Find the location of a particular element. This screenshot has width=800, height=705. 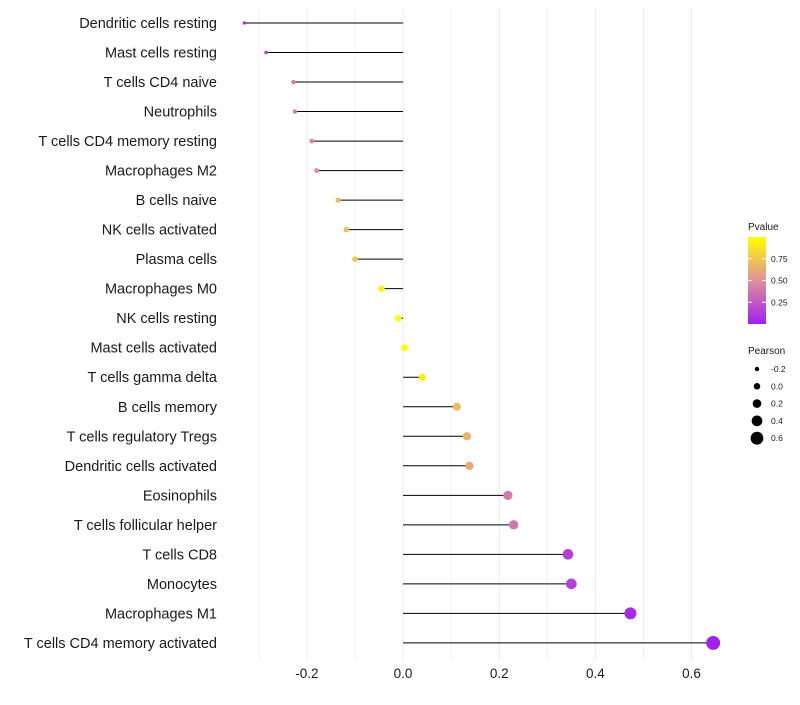

size-legend-label: 0.4 is located at coordinates (777, 421).